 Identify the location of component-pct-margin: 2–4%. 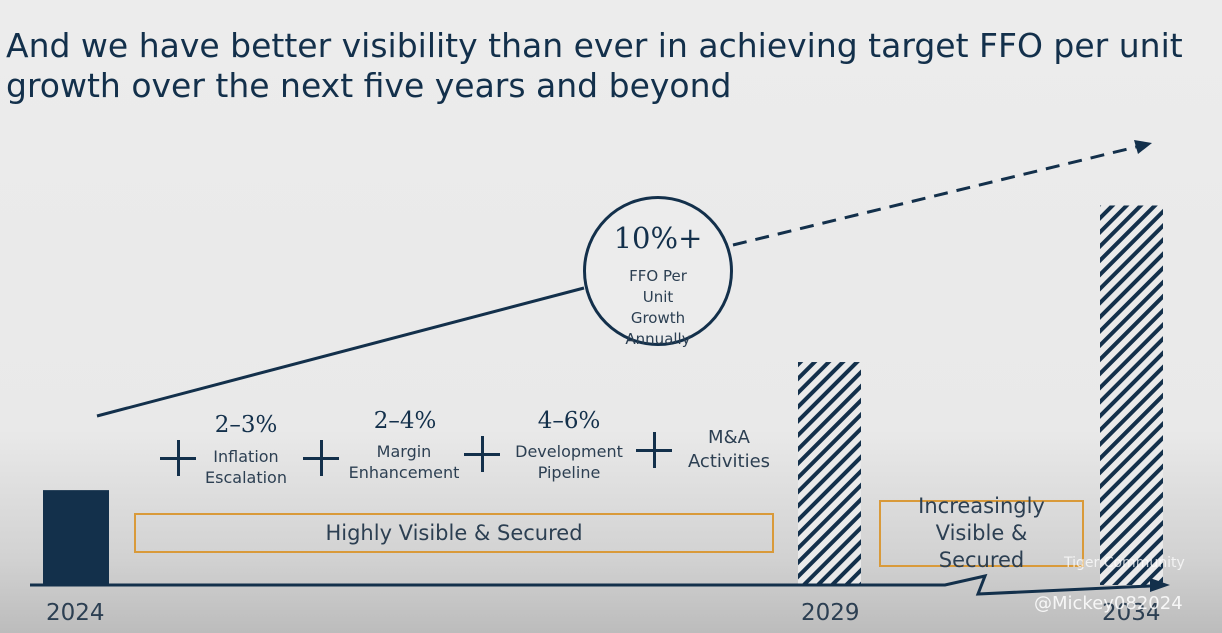
(405, 421).